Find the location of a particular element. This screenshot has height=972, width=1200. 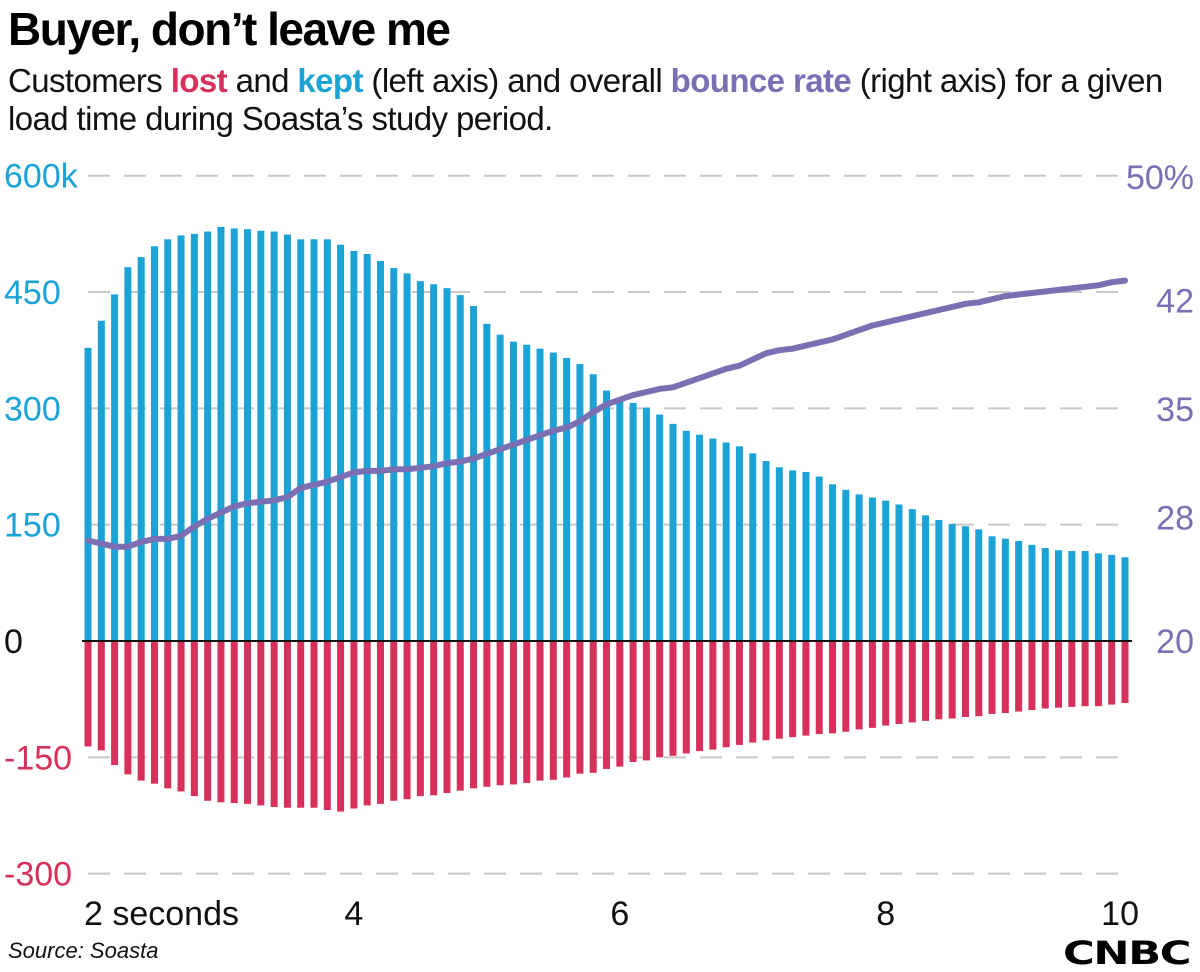

left-axis-tick-label: 150 is located at coordinates (32, 526).